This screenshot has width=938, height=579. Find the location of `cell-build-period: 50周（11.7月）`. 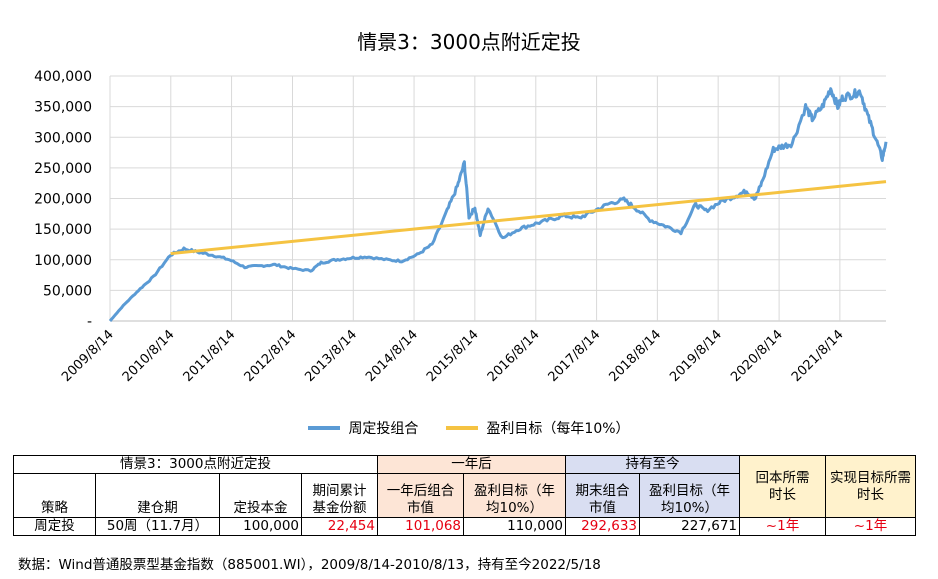

cell-build-period: 50周（11.7月） is located at coordinates (157, 526).